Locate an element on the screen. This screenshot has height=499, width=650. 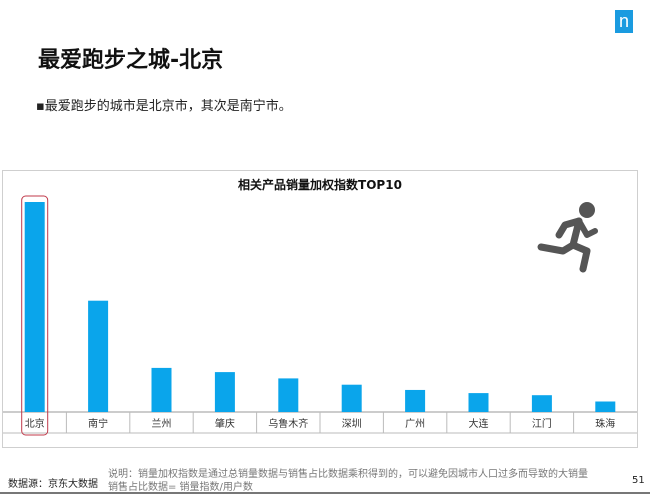
bar-兰州 is located at coordinates (161, 389).